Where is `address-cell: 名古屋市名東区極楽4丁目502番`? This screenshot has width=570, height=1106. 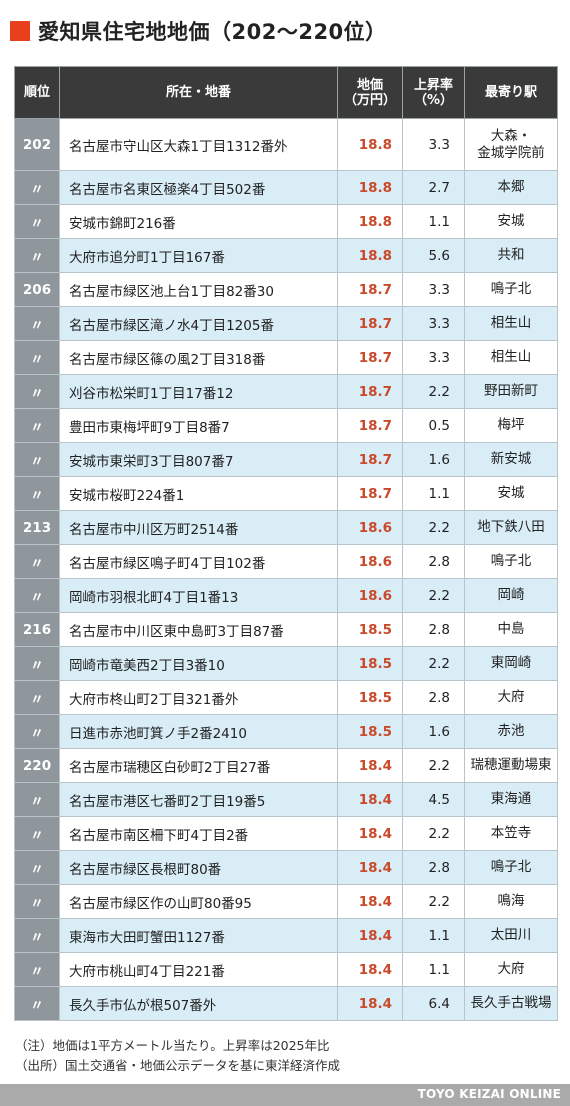
address-cell: 名古屋市名東区極楽4丁目502番 is located at coordinates (198, 187).